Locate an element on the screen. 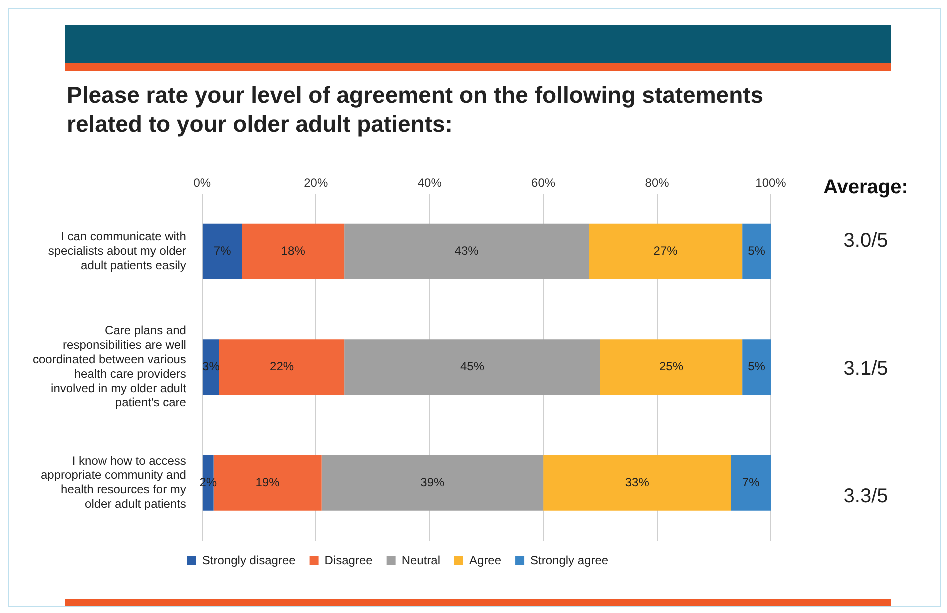 This screenshot has height=613, width=947. legend-label: Strongly agree is located at coordinates (569, 560).